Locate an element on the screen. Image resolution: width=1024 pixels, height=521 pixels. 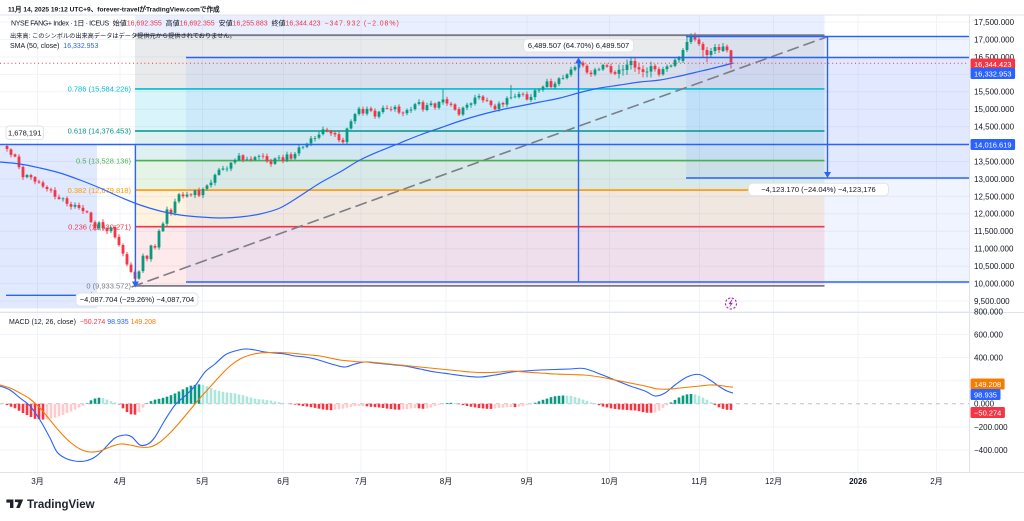
svg-text: 3月 is located at coordinates (37, 481).